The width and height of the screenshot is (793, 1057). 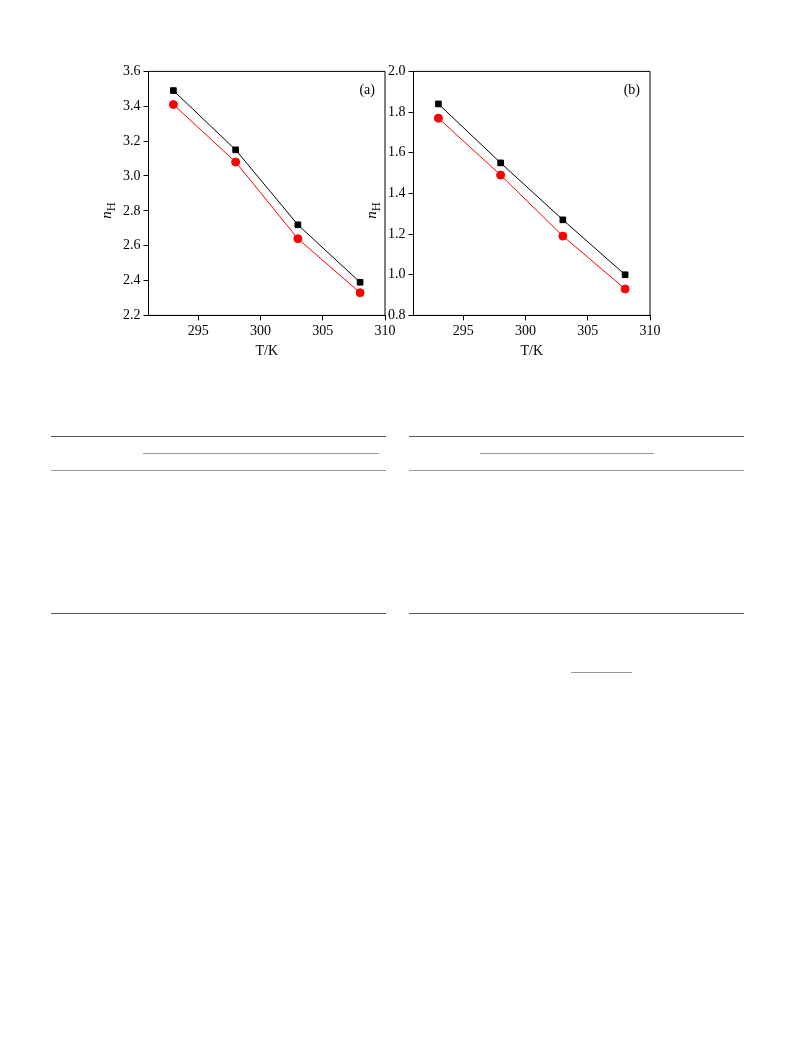 What do you see at coordinates (132, 105) in the screenshot?
I see `y-tick-label: 3.4` at bounding box center [132, 105].